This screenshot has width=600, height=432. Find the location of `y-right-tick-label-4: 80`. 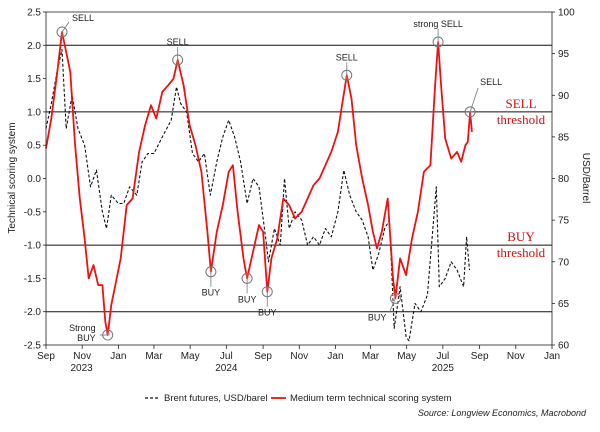

y-right-tick-label-4: 80 is located at coordinates (564, 179).